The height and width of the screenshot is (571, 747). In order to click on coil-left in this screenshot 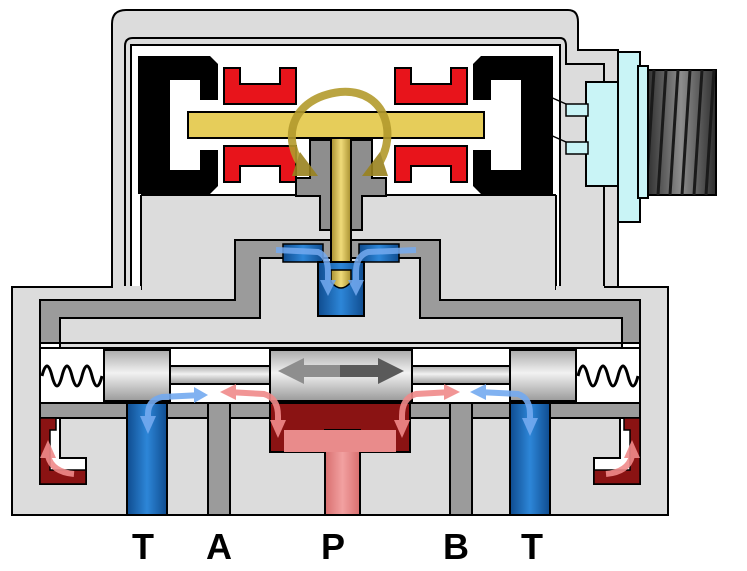, I will do `click(260, 125)`.